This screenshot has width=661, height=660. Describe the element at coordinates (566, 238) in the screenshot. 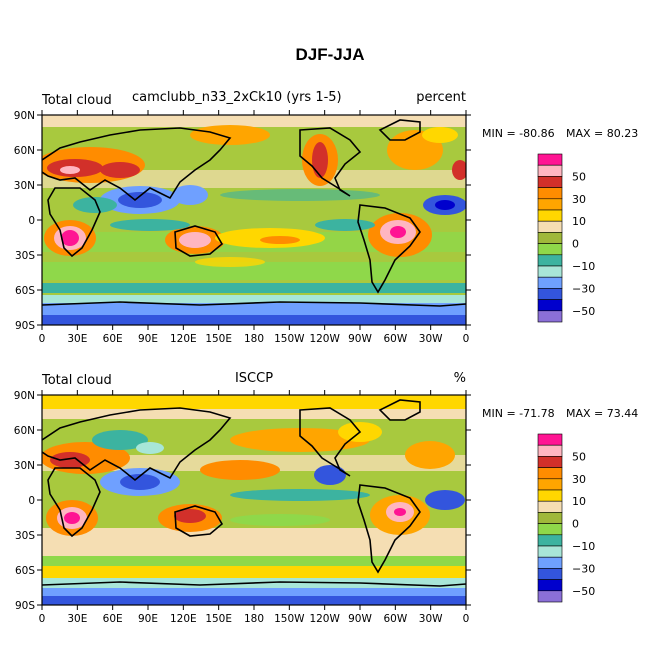

I see `panel-1-colorbar: 50 30 10 0 −10 −30 −50` at that location.